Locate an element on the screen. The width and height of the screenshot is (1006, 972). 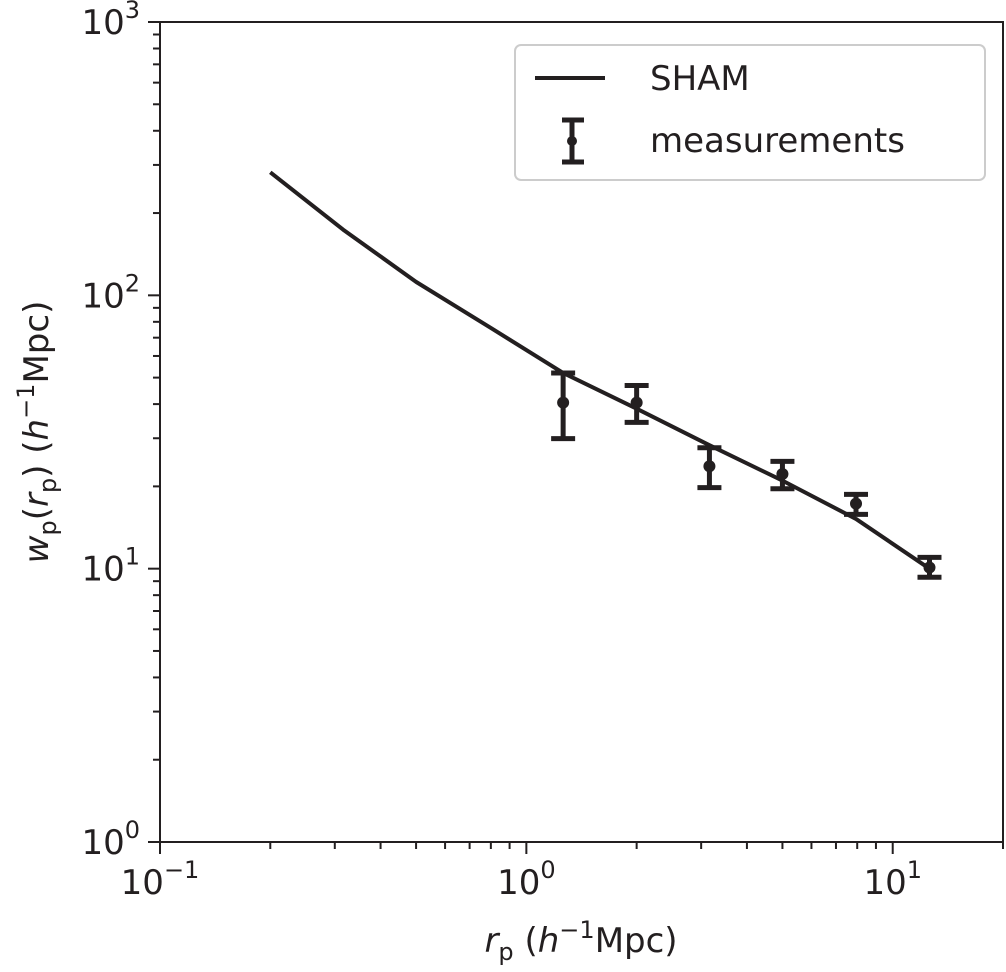
legend-measurements-label: measurements is located at coordinates (777, 141).